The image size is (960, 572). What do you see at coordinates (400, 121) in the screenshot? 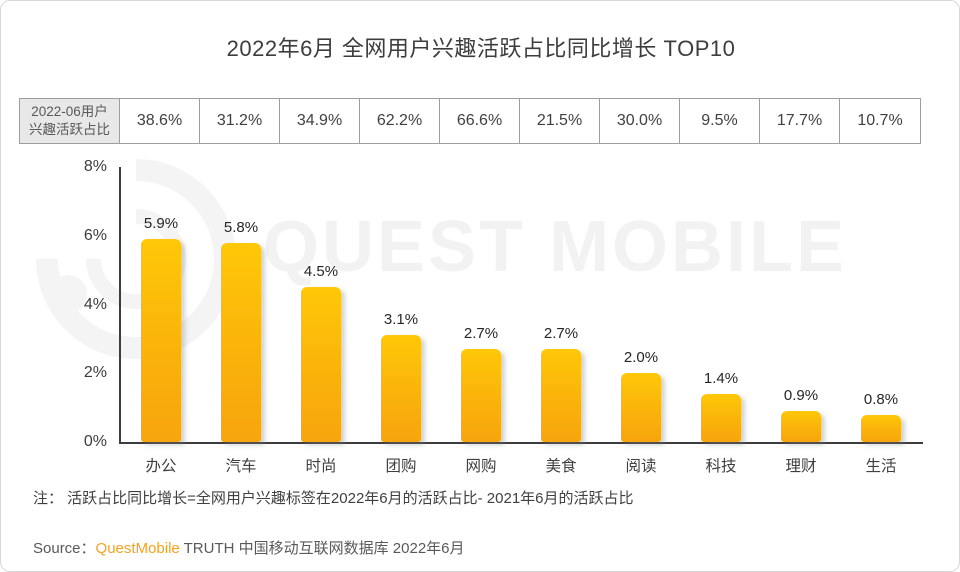
I see `table-cell: 62.2%` at bounding box center [400, 121].